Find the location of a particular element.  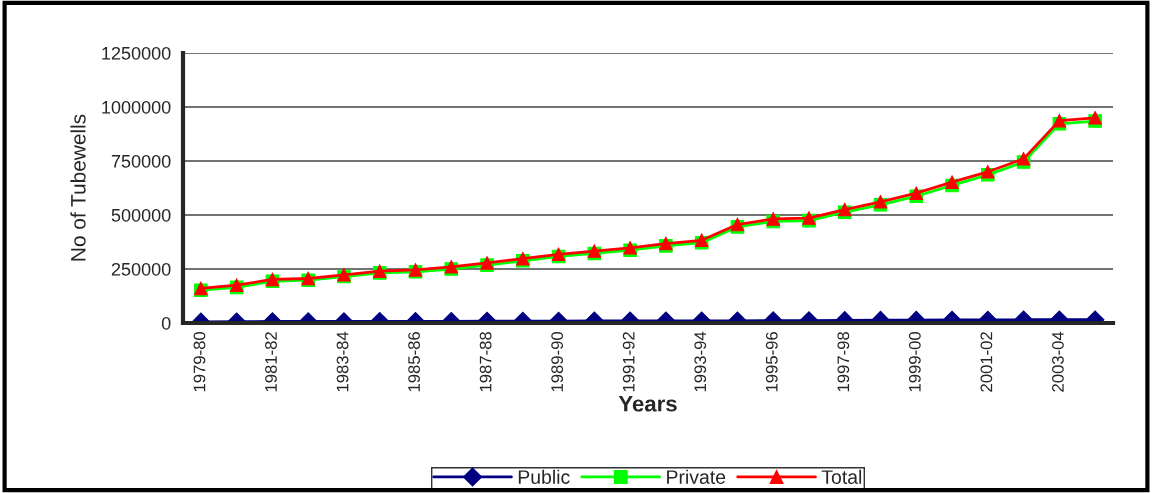

x-tick-label: 1999-00 is located at coordinates (914, 361).